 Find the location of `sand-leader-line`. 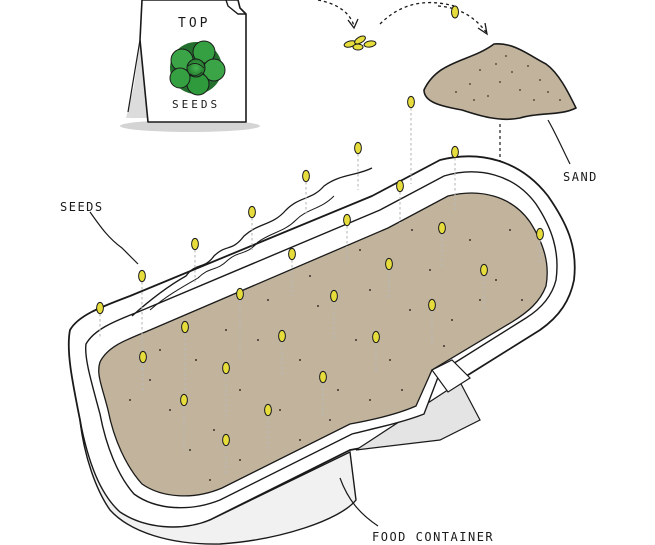

sand-leader-line is located at coordinates (559, 142).